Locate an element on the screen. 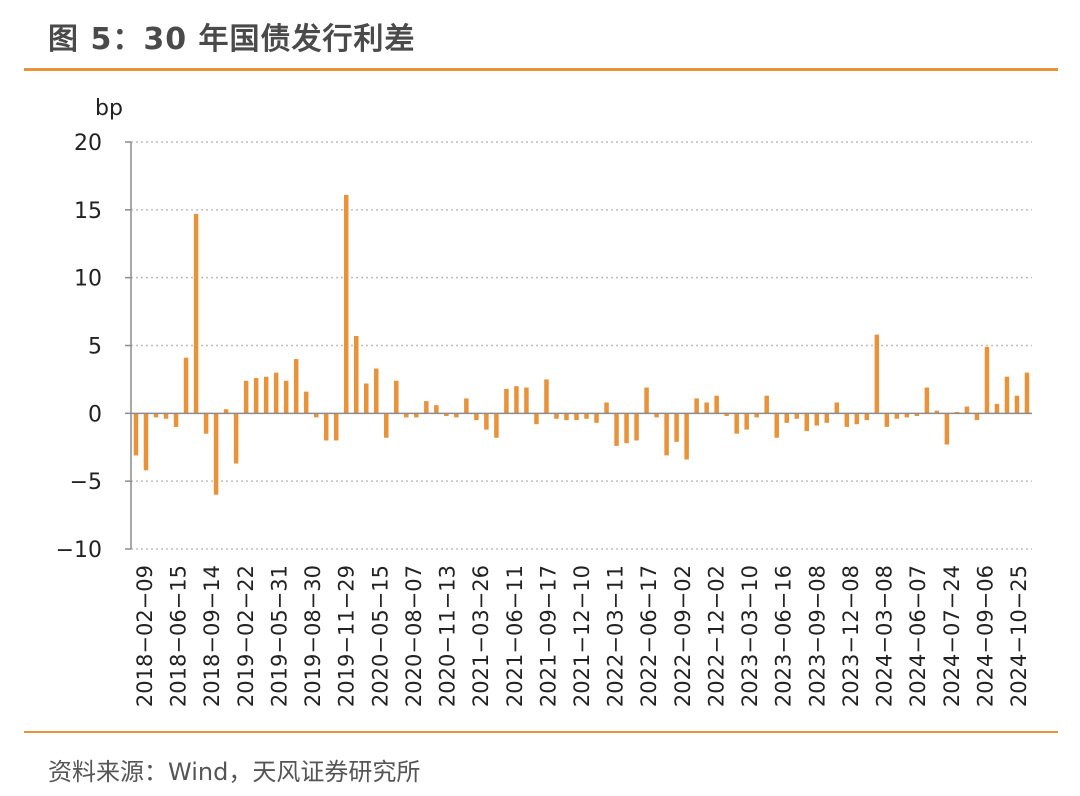  x-tick-label: 2018−02−09 is located at coordinates (145, 636).